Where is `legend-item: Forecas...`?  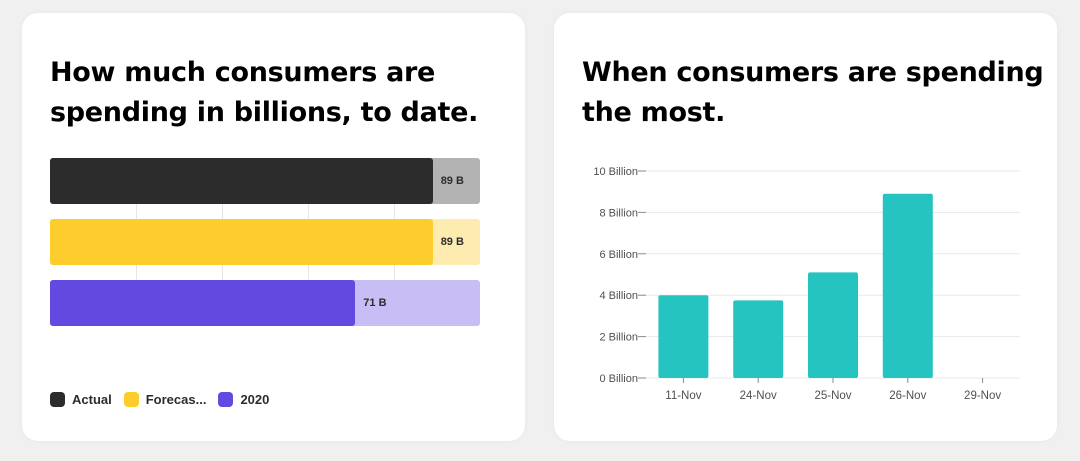 legend-item: Forecas... is located at coordinates (165, 399).